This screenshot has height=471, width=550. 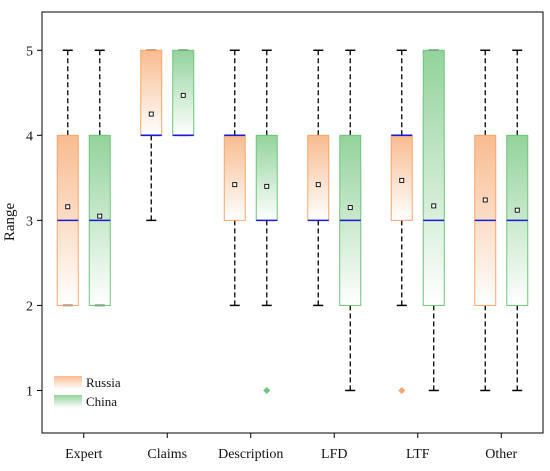 What do you see at coordinates (29, 51) in the screenshot?
I see `y-tick-label: 5` at bounding box center [29, 51].